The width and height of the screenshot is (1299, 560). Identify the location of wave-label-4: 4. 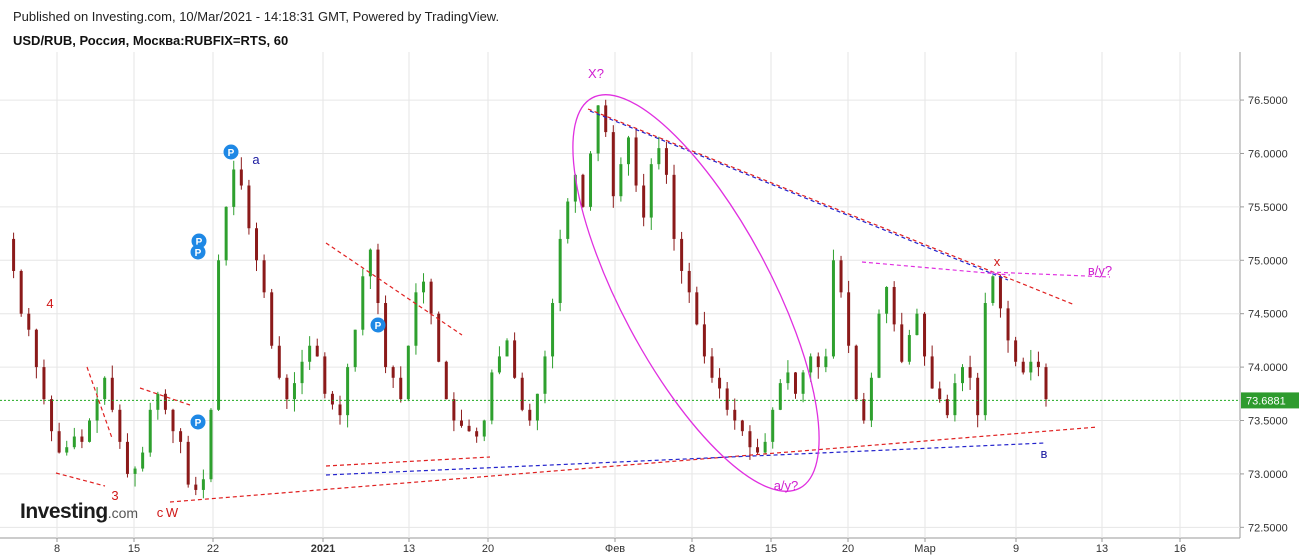
(49, 303).